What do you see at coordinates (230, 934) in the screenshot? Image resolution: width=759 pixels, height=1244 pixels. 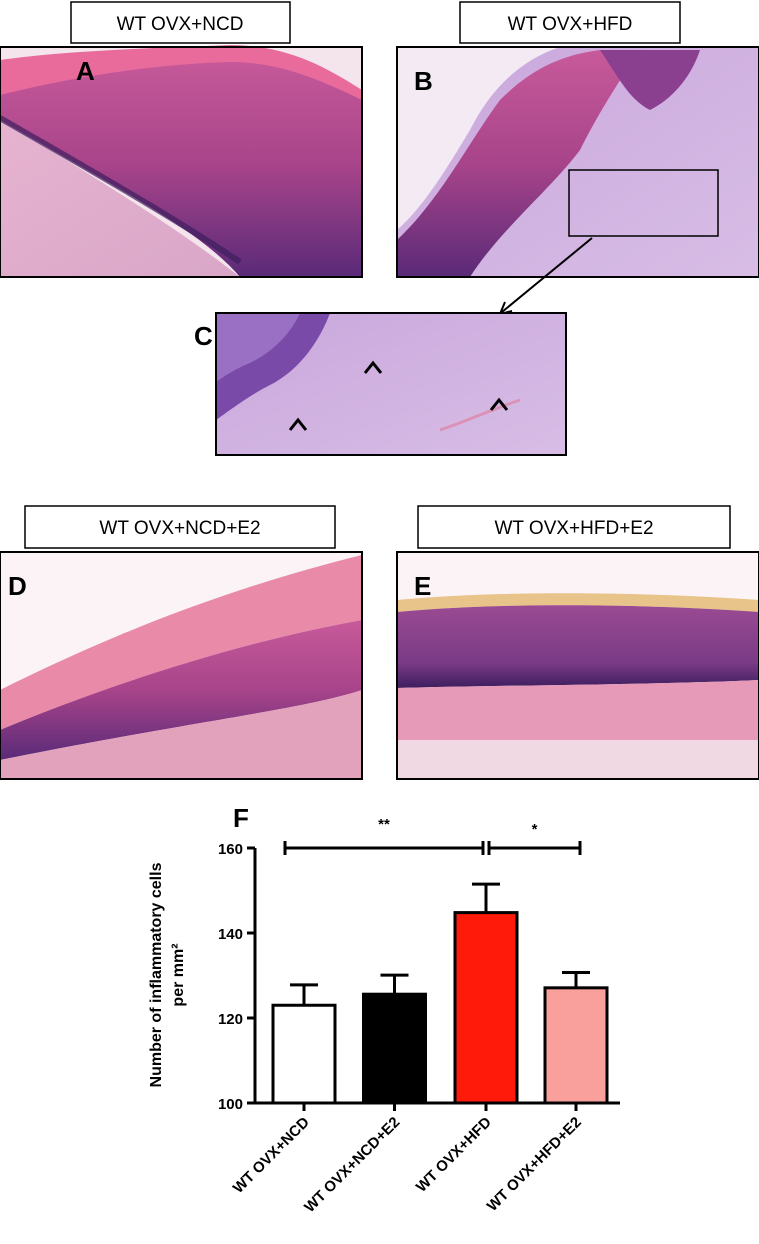 I see `y-tick-label: 140` at bounding box center [230, 934].